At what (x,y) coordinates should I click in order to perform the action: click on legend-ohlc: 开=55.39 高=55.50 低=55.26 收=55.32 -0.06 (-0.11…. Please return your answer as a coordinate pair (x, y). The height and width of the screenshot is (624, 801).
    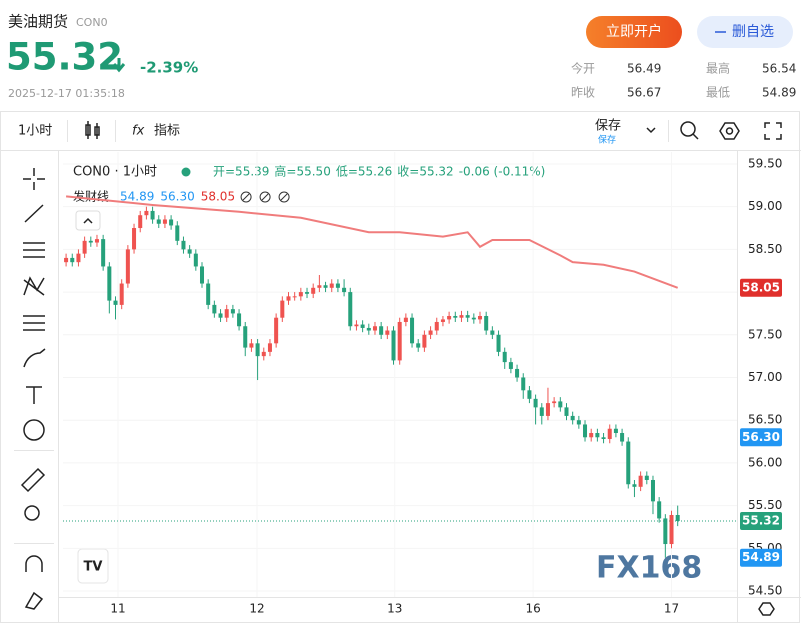
    Looking at the image, I should click on (379, 171).